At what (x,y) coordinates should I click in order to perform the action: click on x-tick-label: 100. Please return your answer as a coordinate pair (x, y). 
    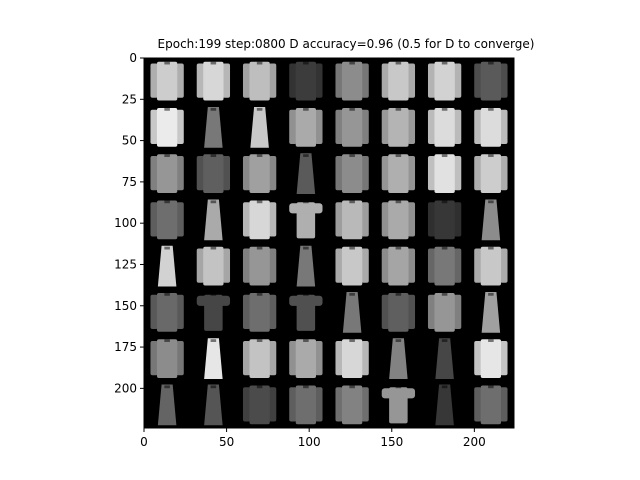
    Looking at the image, I should click on (309, 442).